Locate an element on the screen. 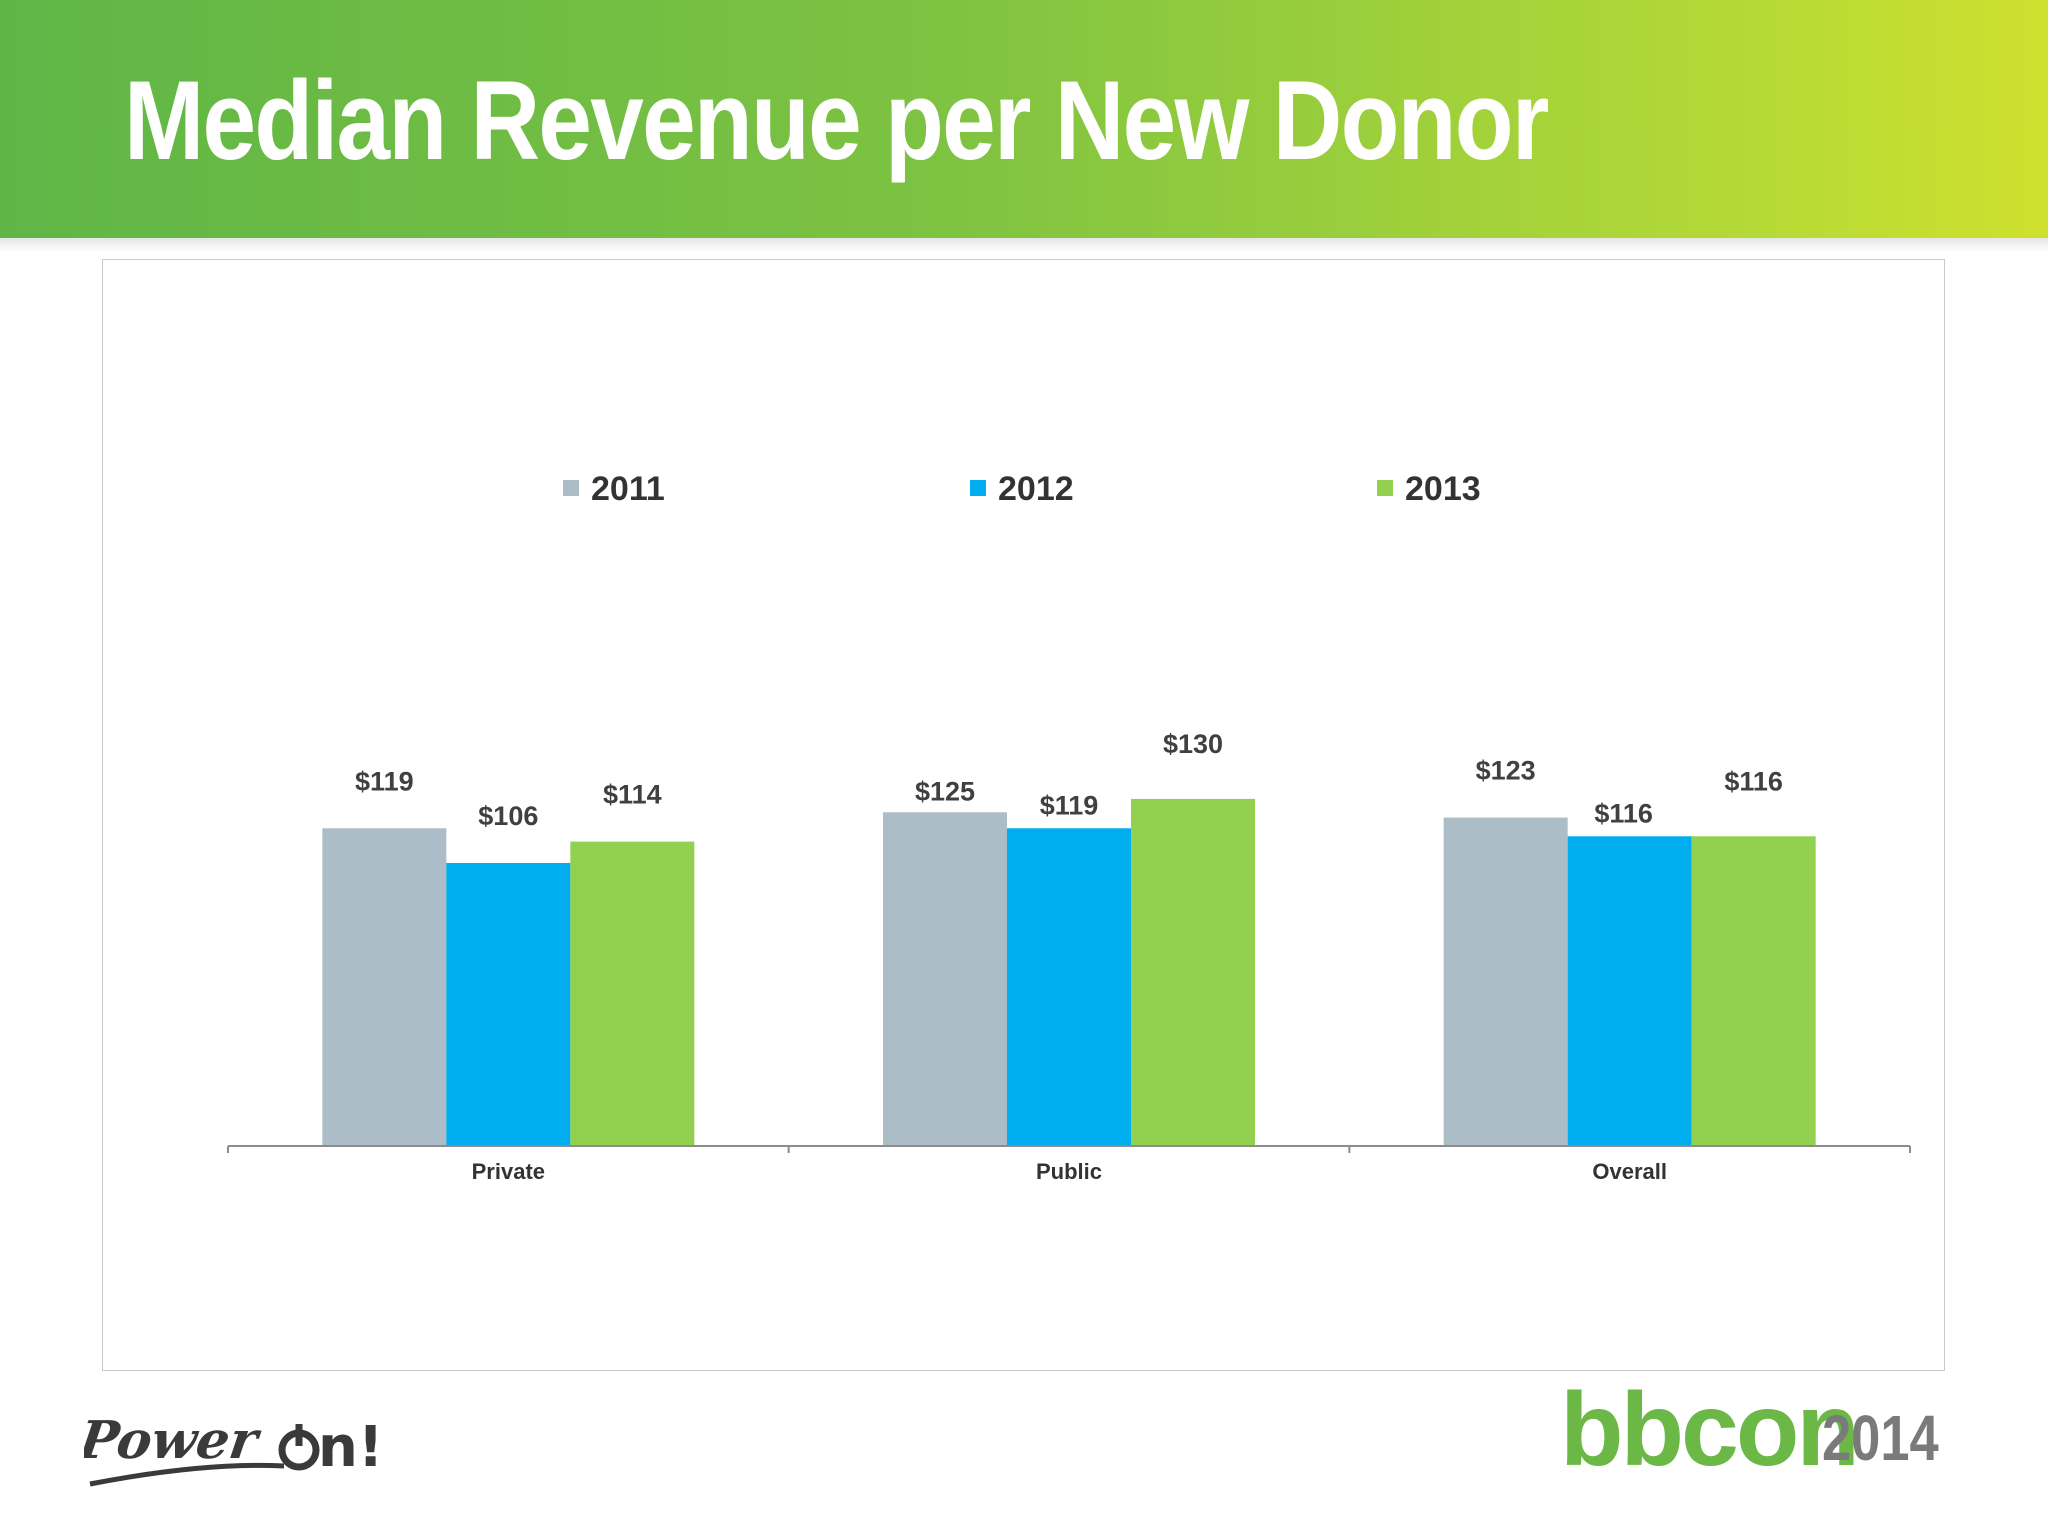 The image size is (2048, 1536). category-label-overall: Overall is located at coordinates (1629, 1171).